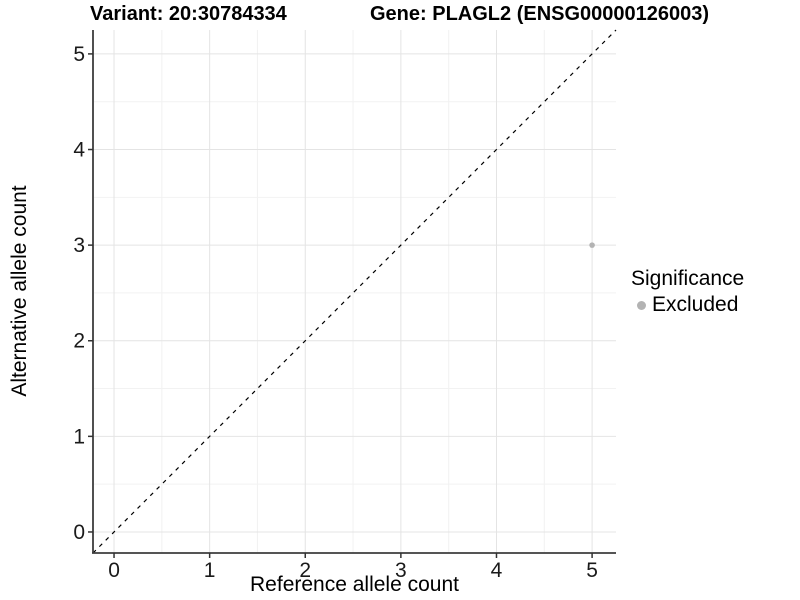 The height and width of the screenshot is (600, 800). Describe the element at coordinates (305, 570) in the screenshot. I see `x-tick-label: 2` at that location.